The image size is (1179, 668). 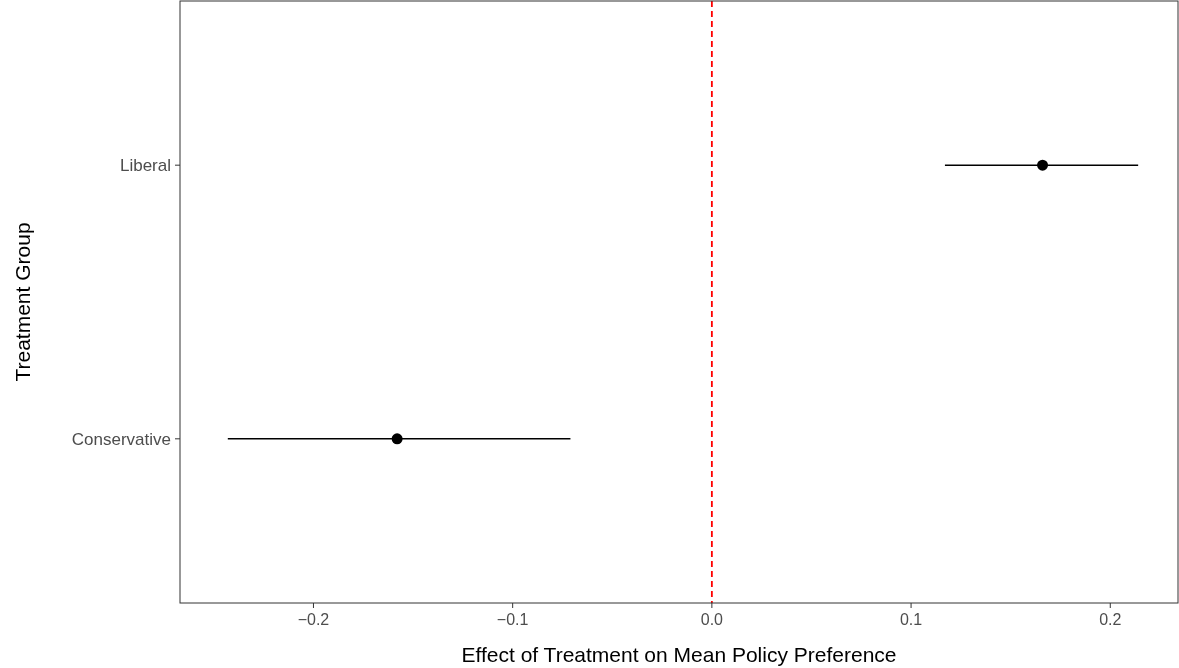 I want to click on x-tick-label: 0.2, so click(x=1110, y=619).